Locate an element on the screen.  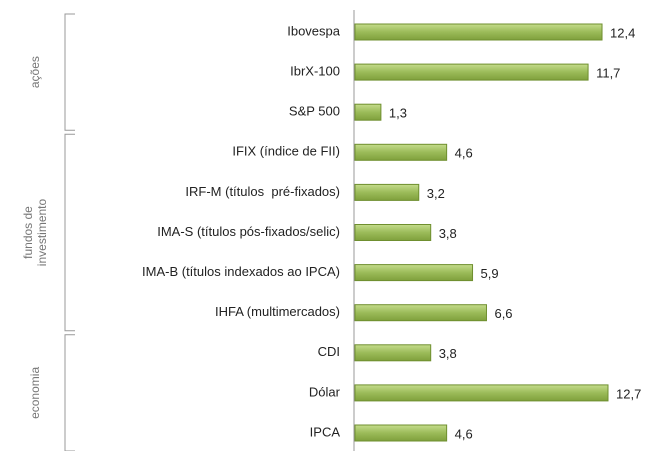
category-label: Ibovespa is located at coordinates (314, 30).